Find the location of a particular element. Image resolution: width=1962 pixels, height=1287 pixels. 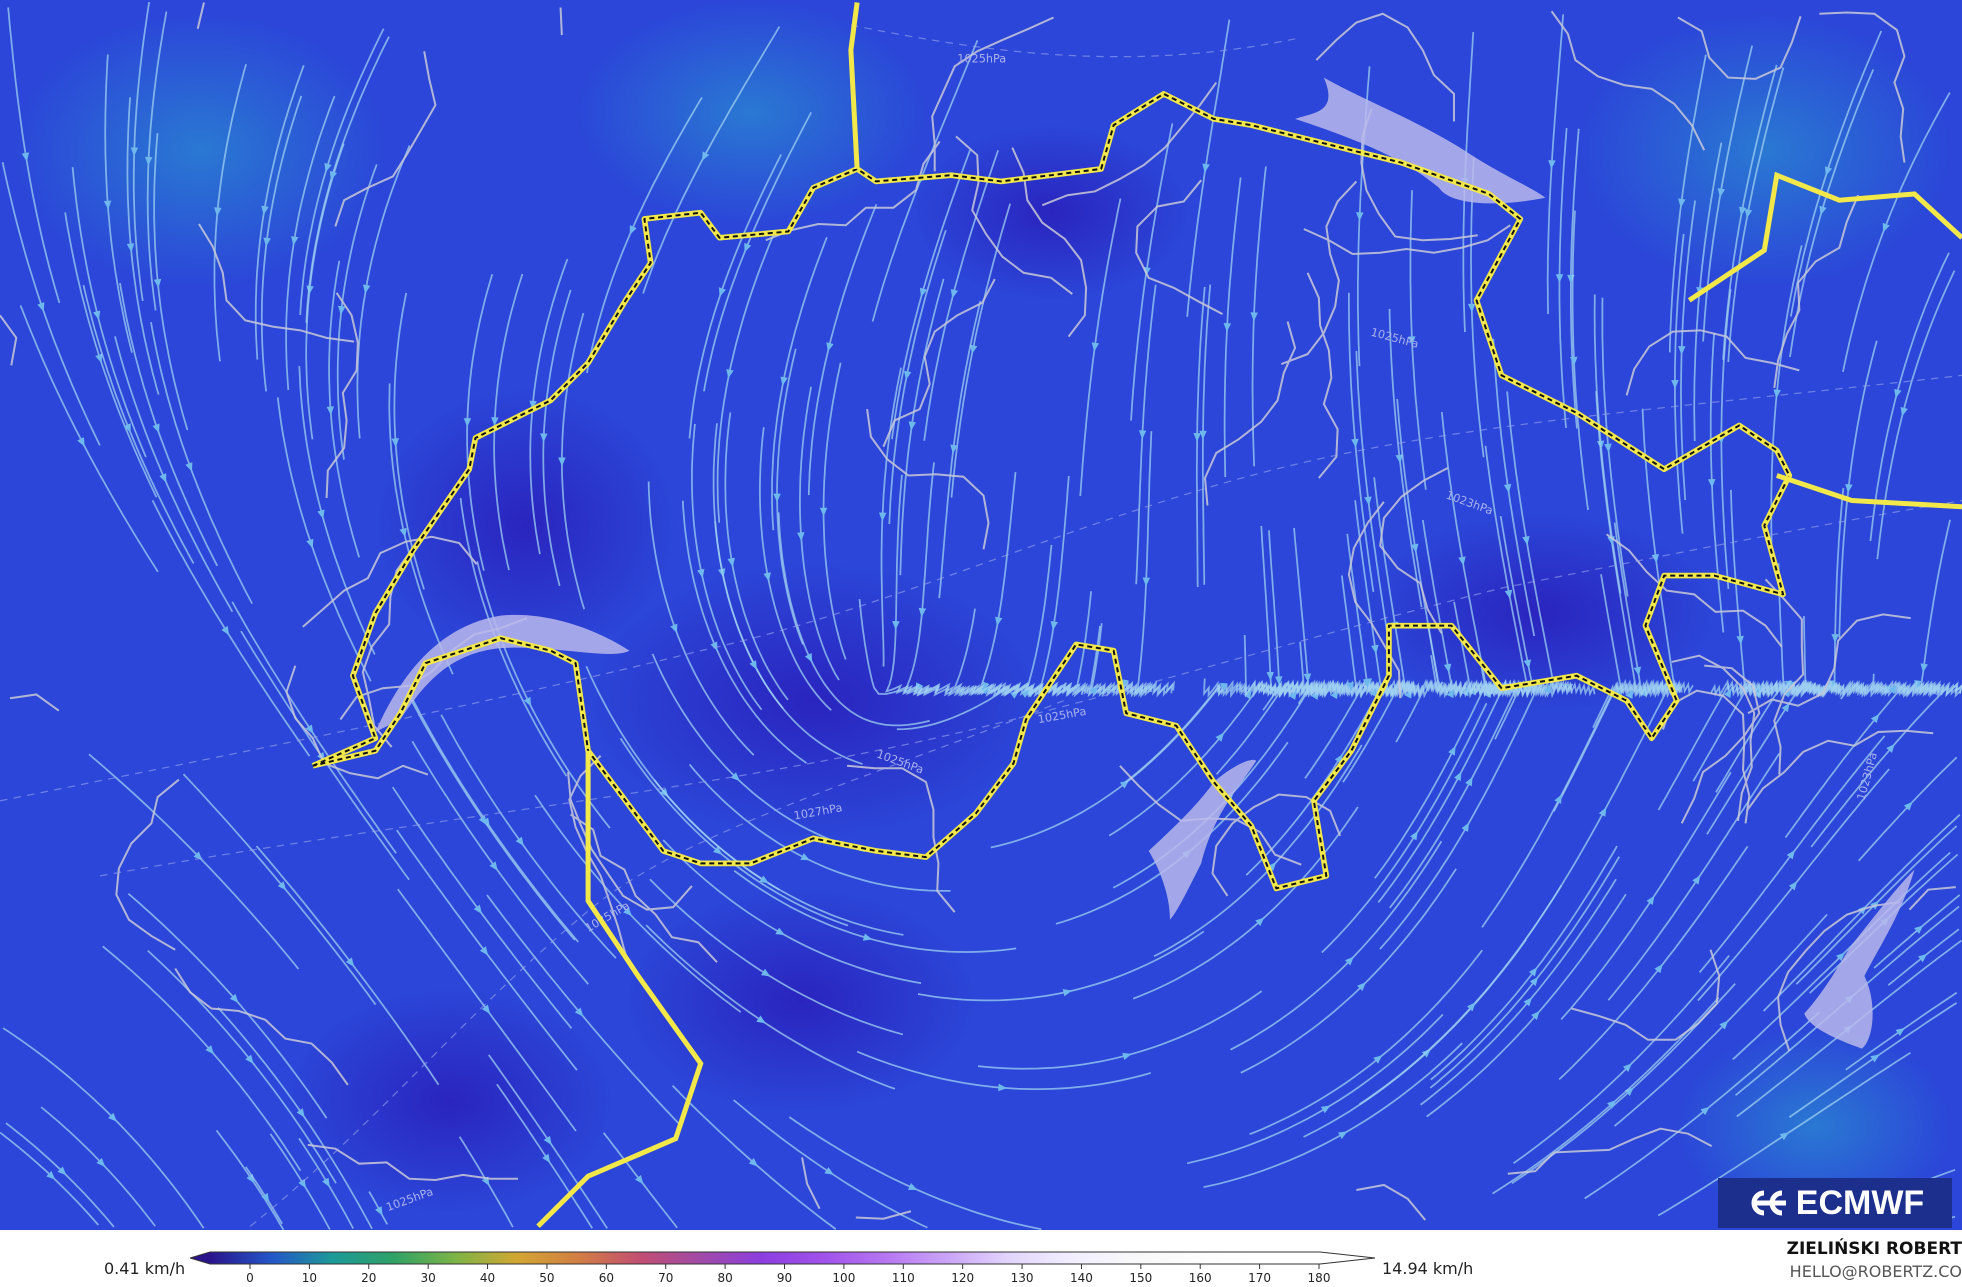

lake-geneva is located at coordinates (502, 673).